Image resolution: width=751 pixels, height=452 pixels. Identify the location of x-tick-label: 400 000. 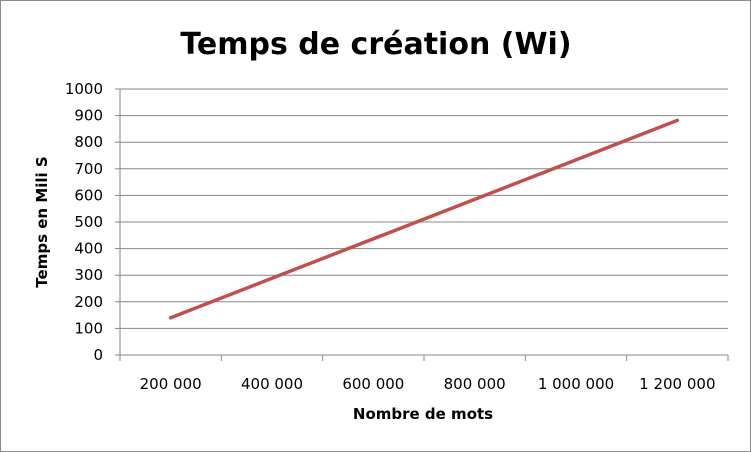
(272, 384).